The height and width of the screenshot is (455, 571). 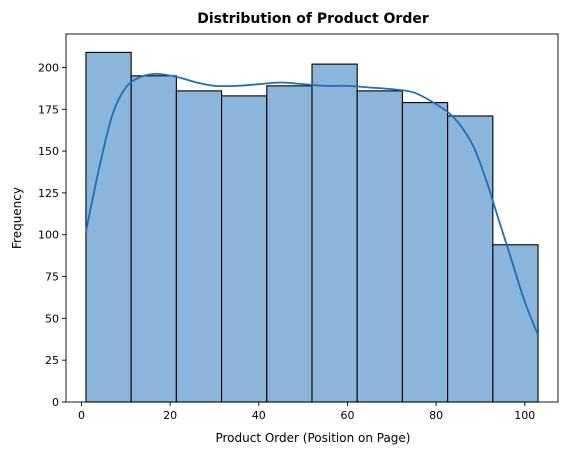 What do you see at coordinates (306, 412) in the screenshot?
I see `x-axis-ticks: 0 20 40 60 80 100` at bounding box center [306, 412].